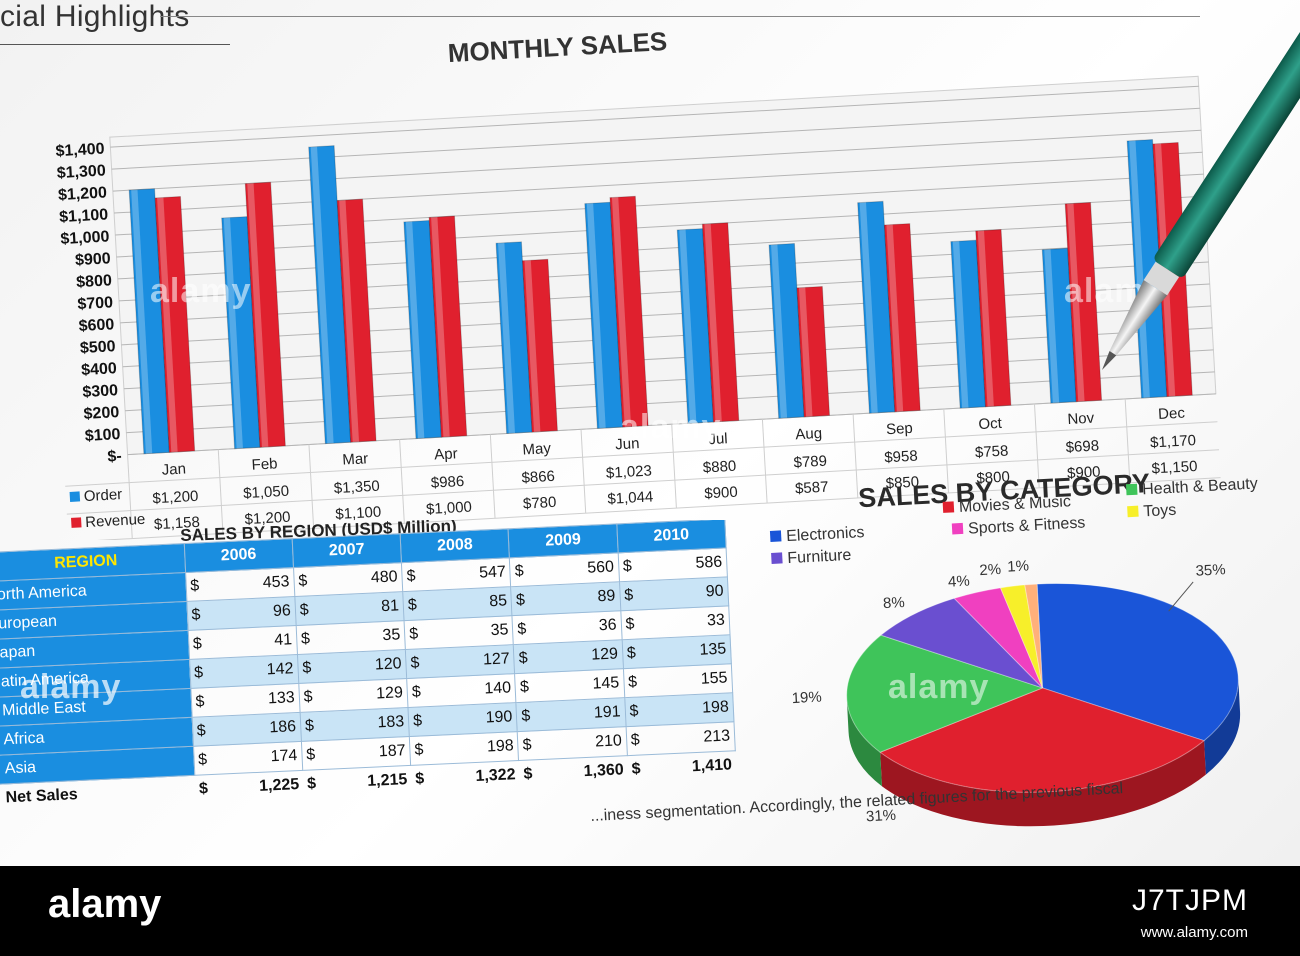  What do you see at coordinates (447, 482) in the screenshot?
I see `order-value-label: $986` at bounding box center [447, 482].